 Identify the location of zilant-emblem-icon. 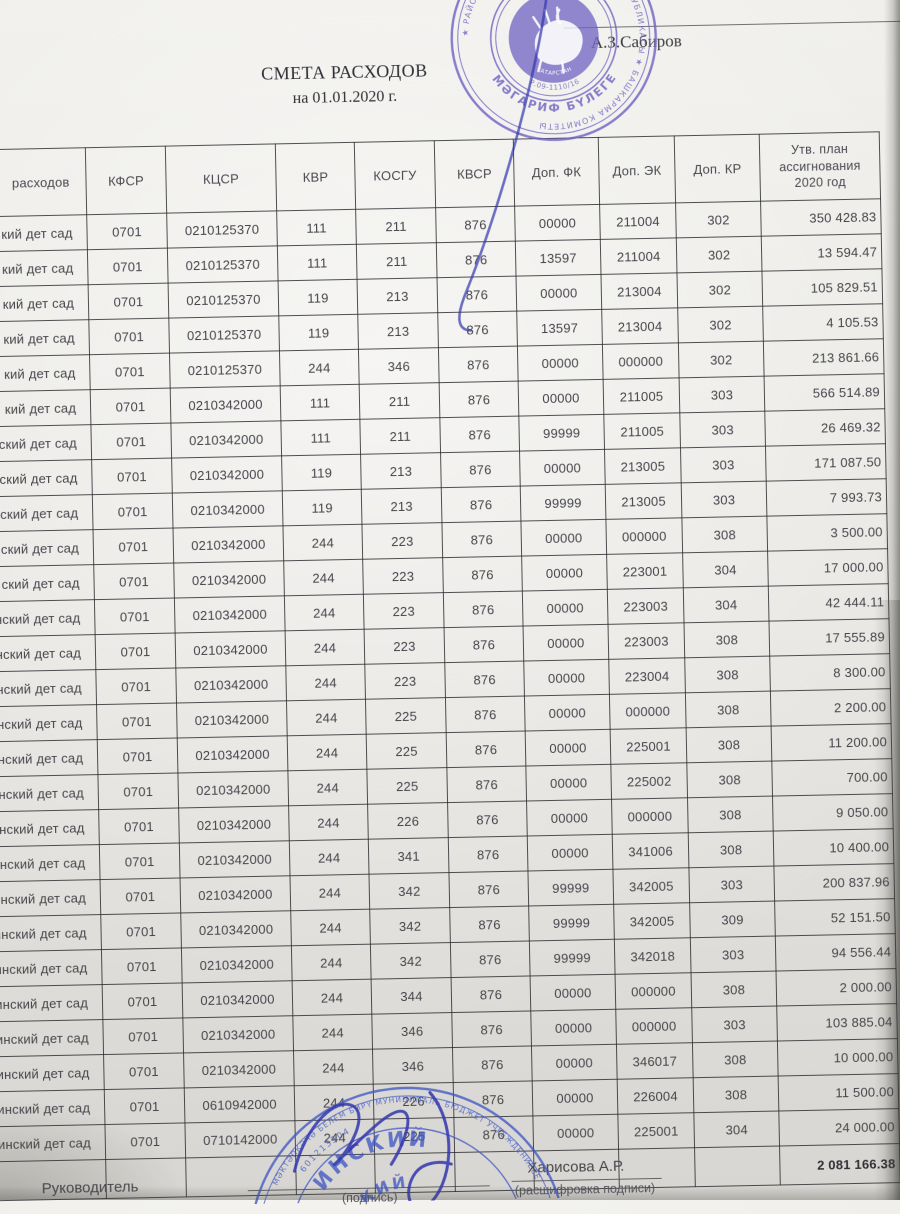
(557, 40).